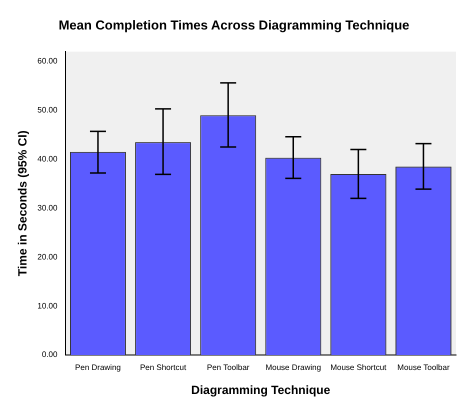  I want to click on x-tick-label: Pen Drawing, so click(98, 367).